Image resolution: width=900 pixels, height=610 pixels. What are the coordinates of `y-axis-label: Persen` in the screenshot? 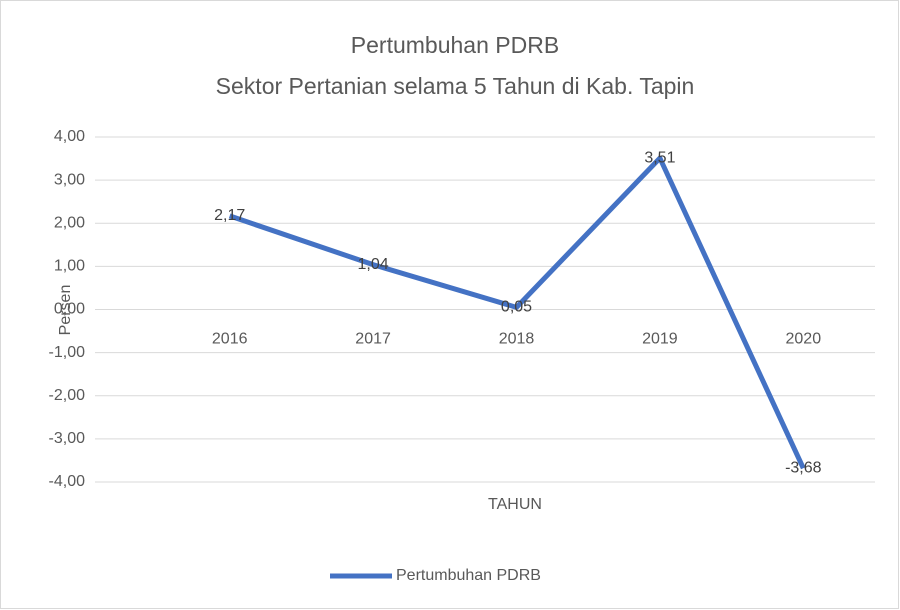 It's located at (65, 310).